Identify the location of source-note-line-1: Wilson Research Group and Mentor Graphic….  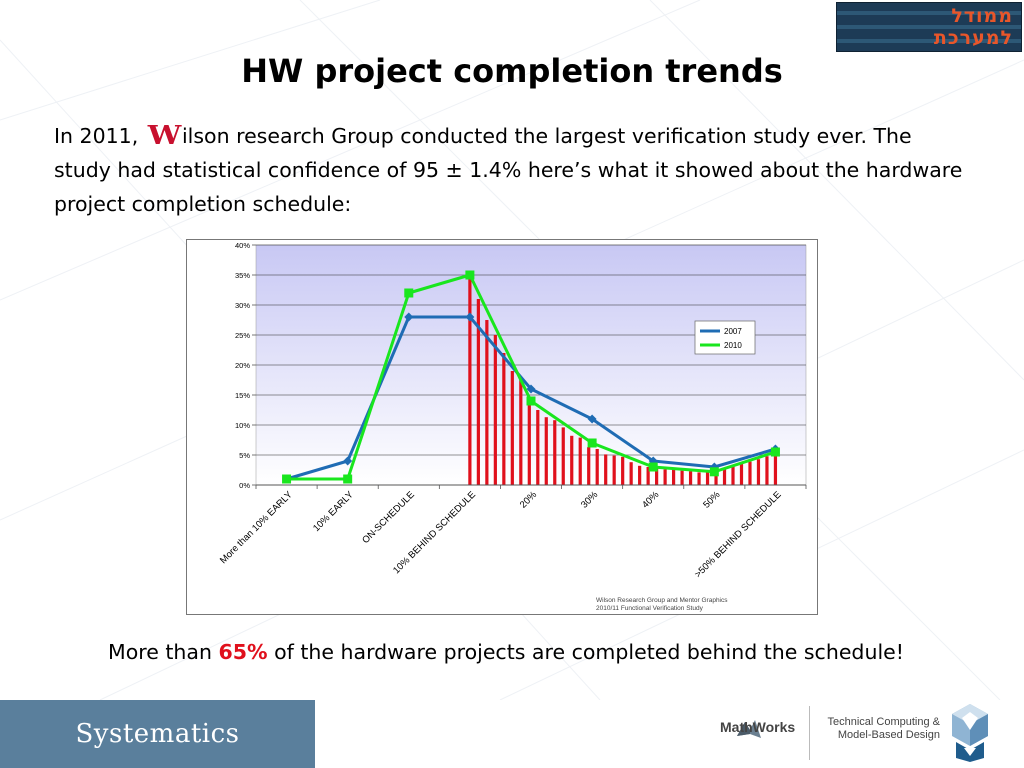
(662, 600).